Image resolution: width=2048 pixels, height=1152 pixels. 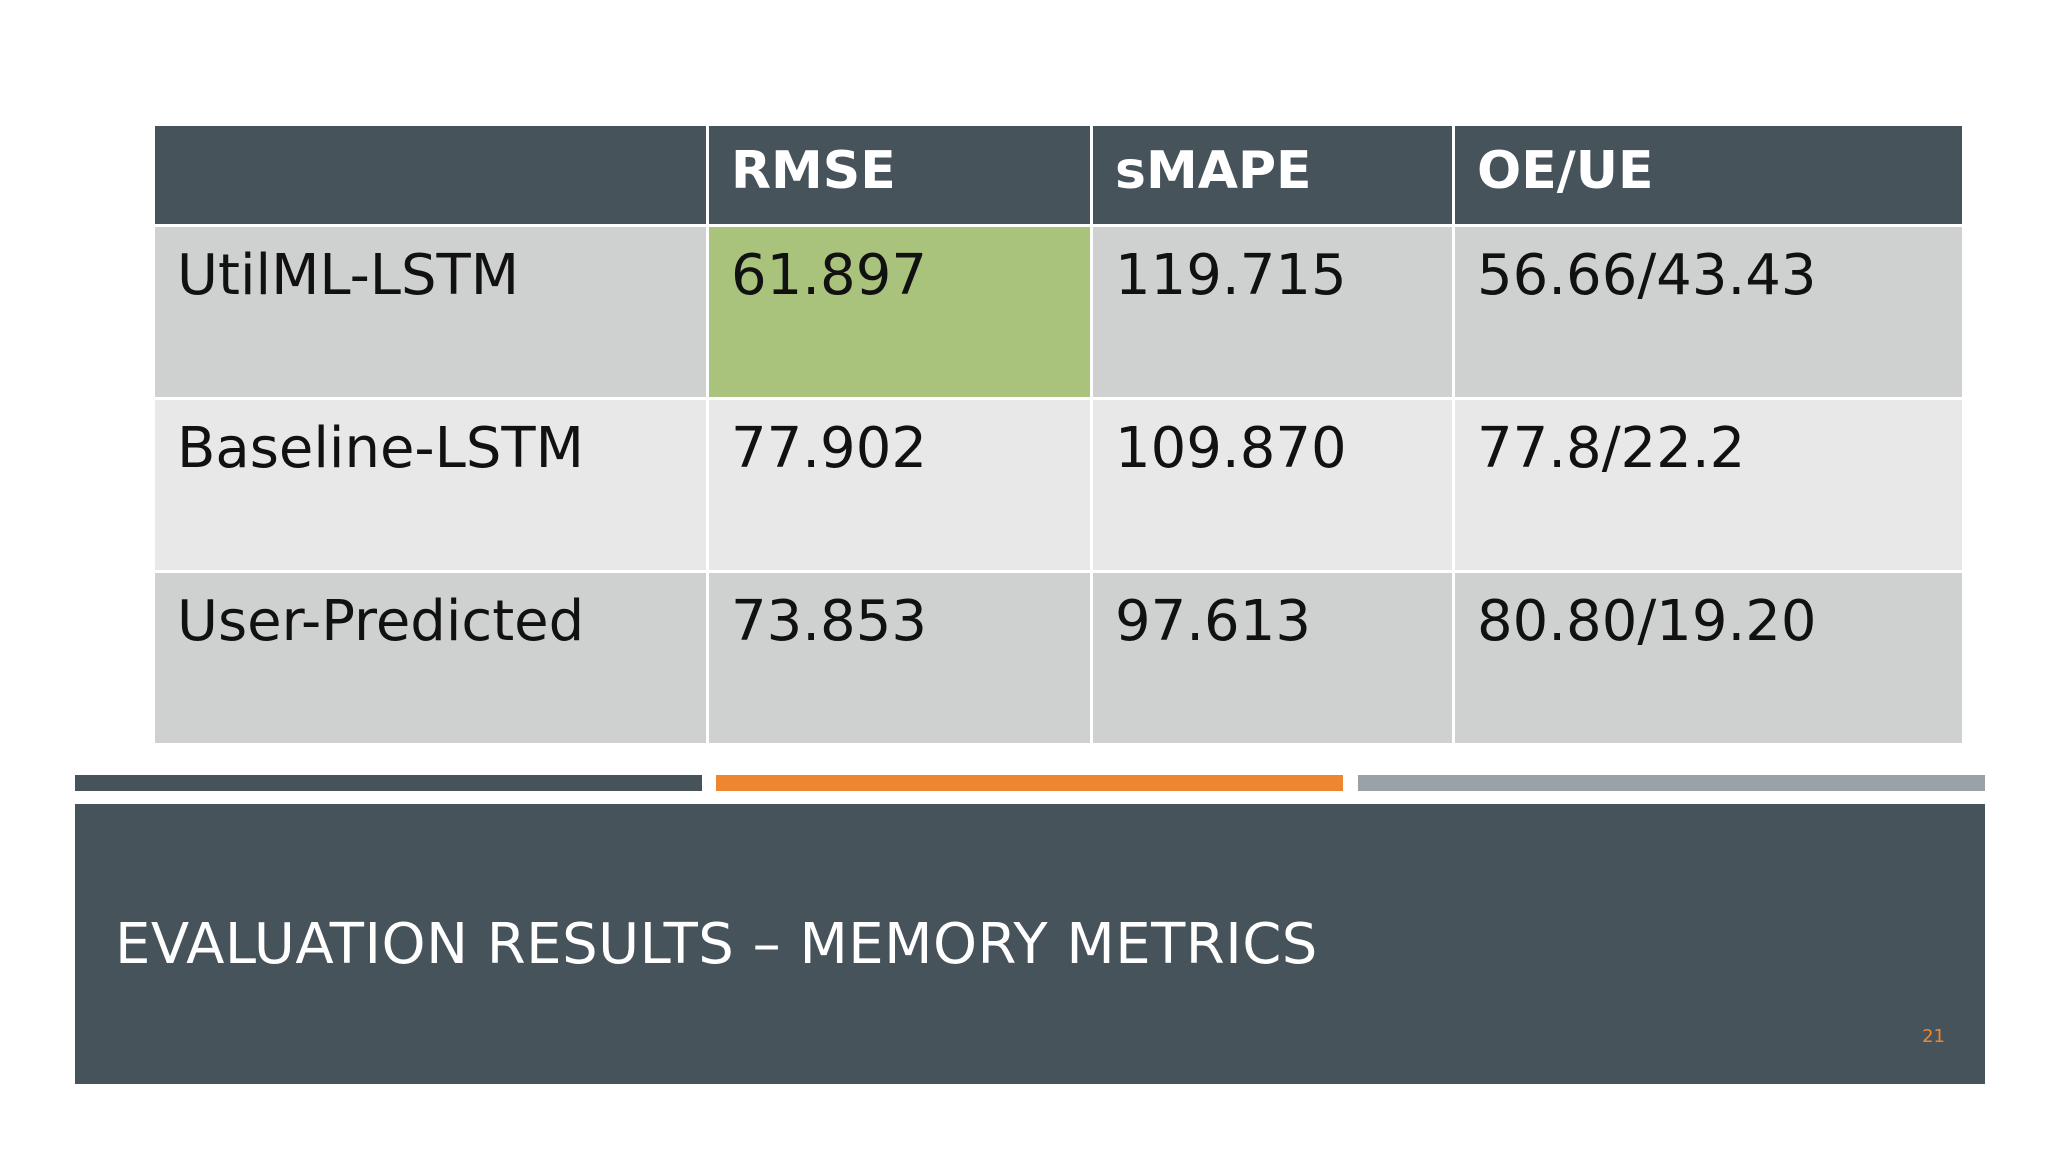 I want to click on rmse-value-best: 61.897, so click(x=899, y=312).